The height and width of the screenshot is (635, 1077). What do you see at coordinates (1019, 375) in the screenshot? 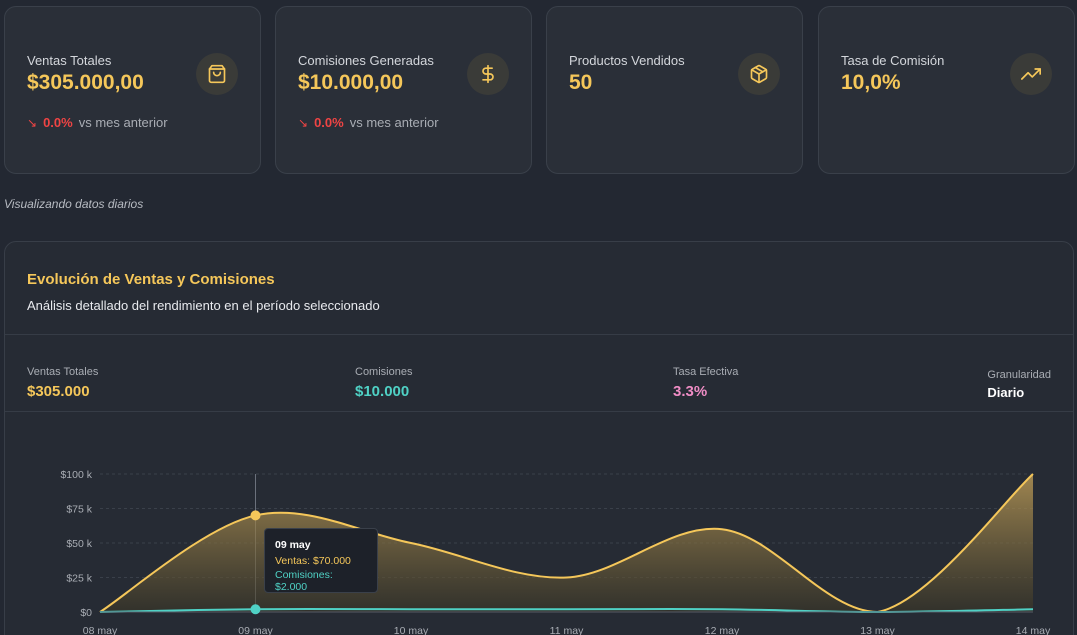
I see `stat-label: Granularidad` at bounding box center [1019, 375].